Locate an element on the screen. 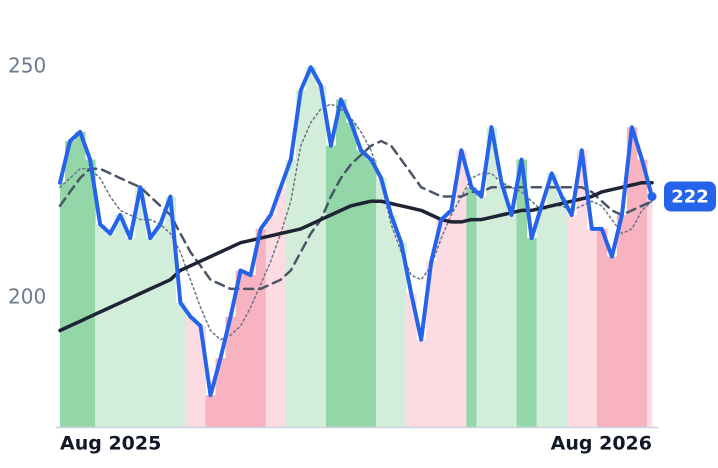 This screenshot has height=468, width=718. last-value-badge is located at coordinates (690, 196).